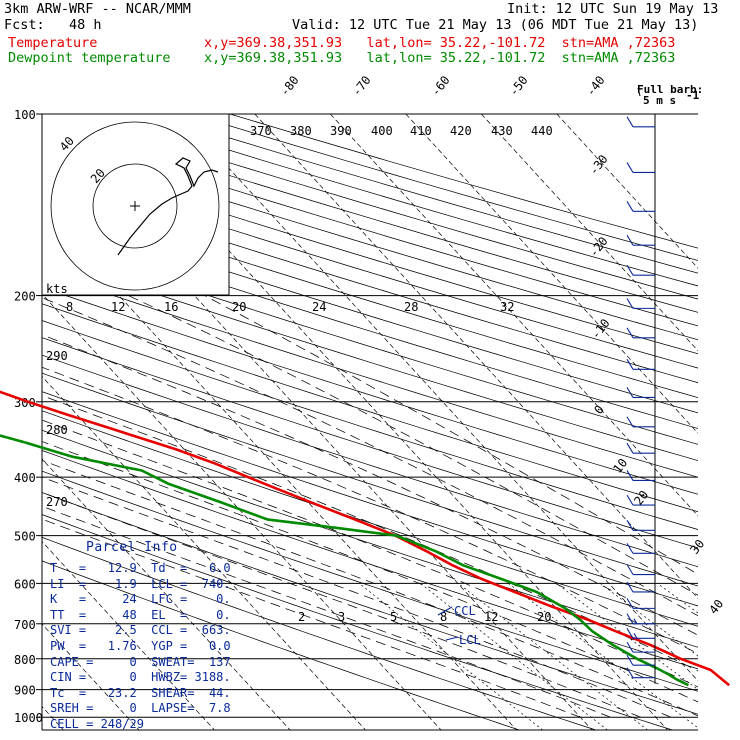  Describe the element at coordinates (393, 617) in the screenshot. I see `mixing-ratio-label: 5` at that location.